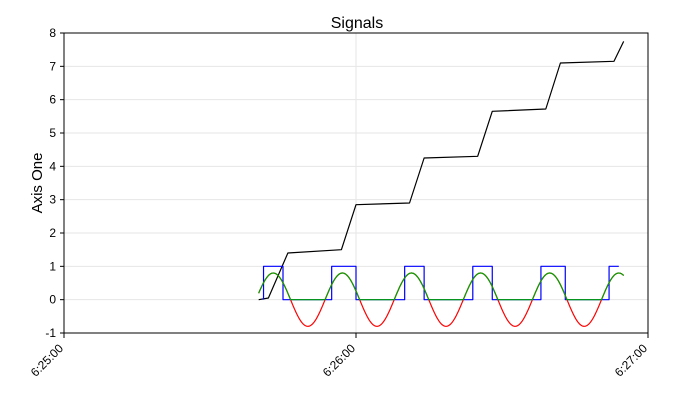 The image size is (700, 405). Describe the element at coordinates (52, 166) in the screenshot. I see `y-tick-label: 4` at that location.